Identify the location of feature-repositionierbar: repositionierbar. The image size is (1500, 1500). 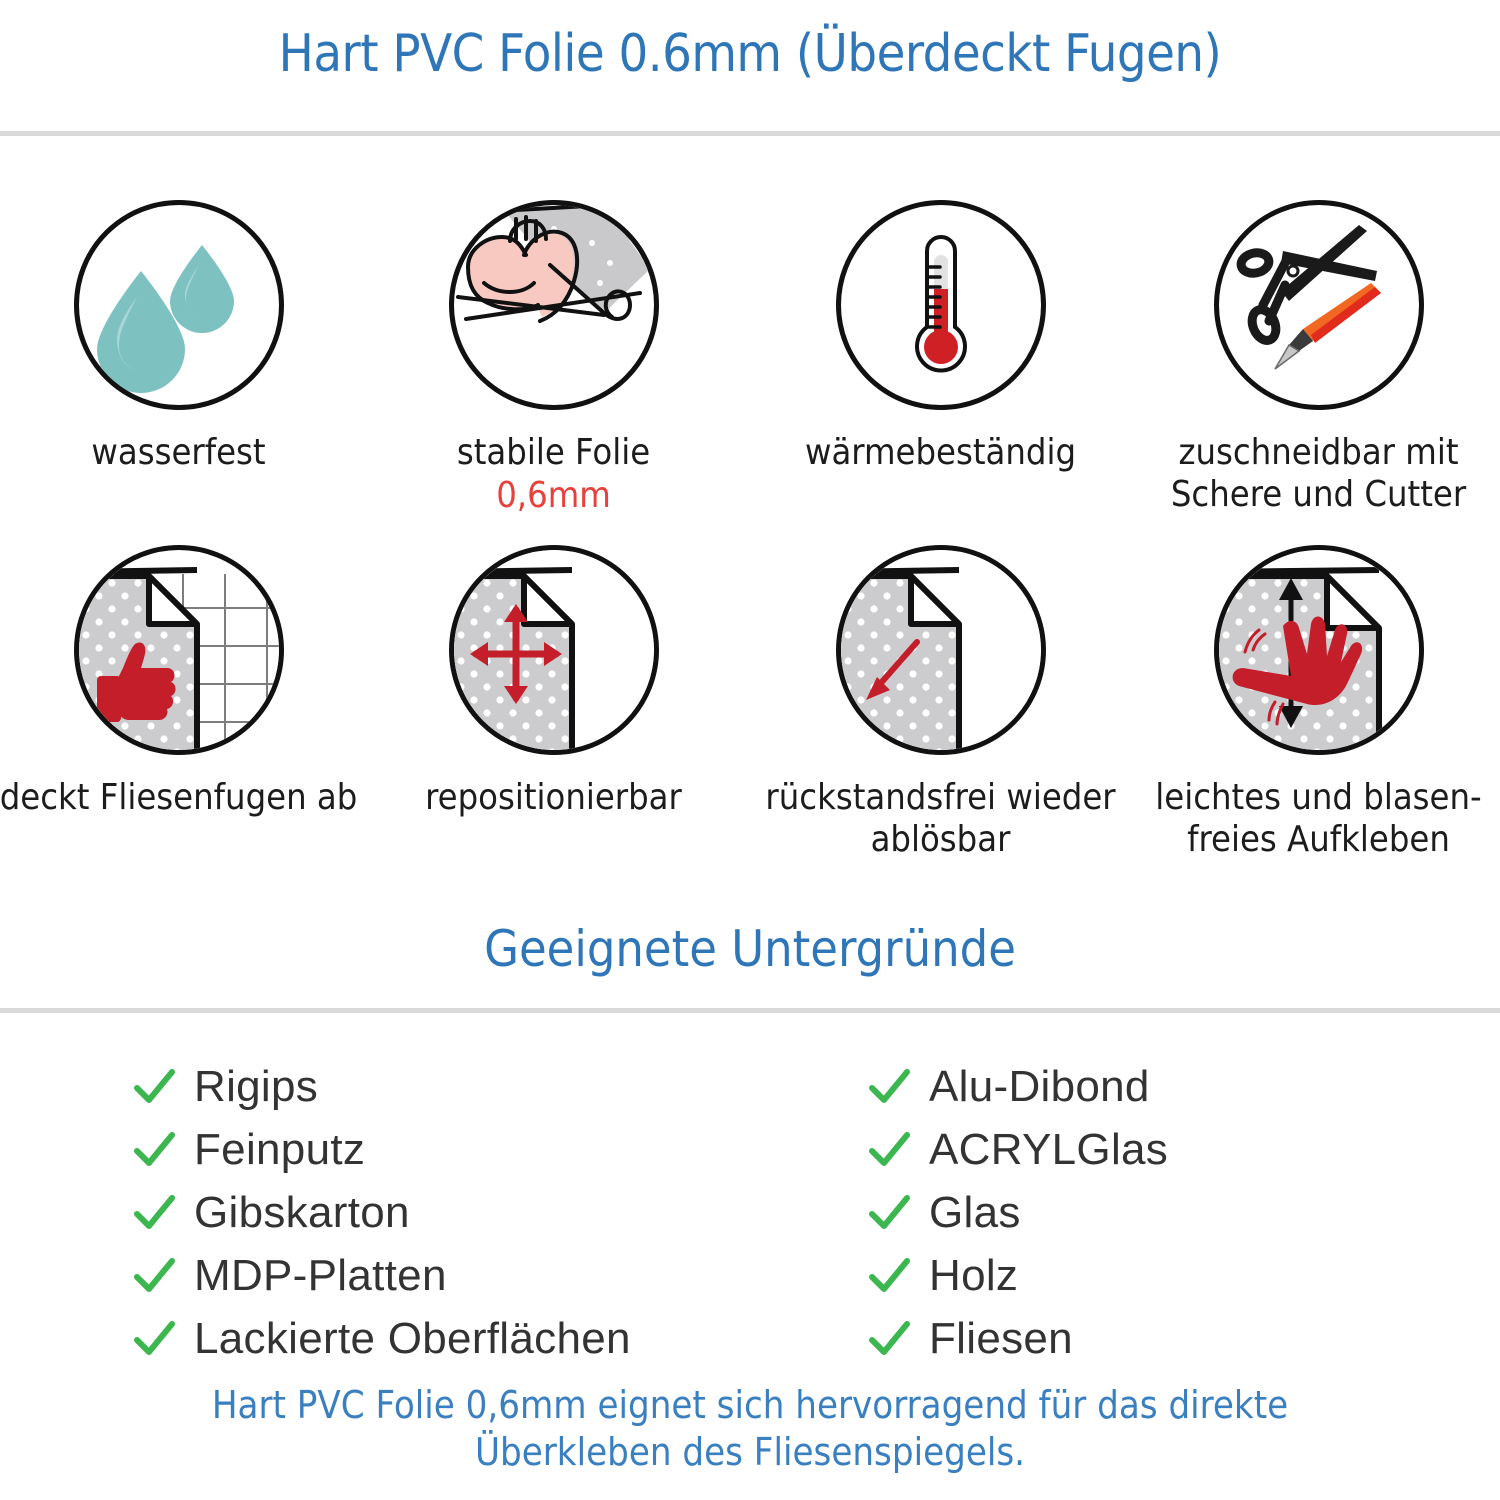
(553, 717).